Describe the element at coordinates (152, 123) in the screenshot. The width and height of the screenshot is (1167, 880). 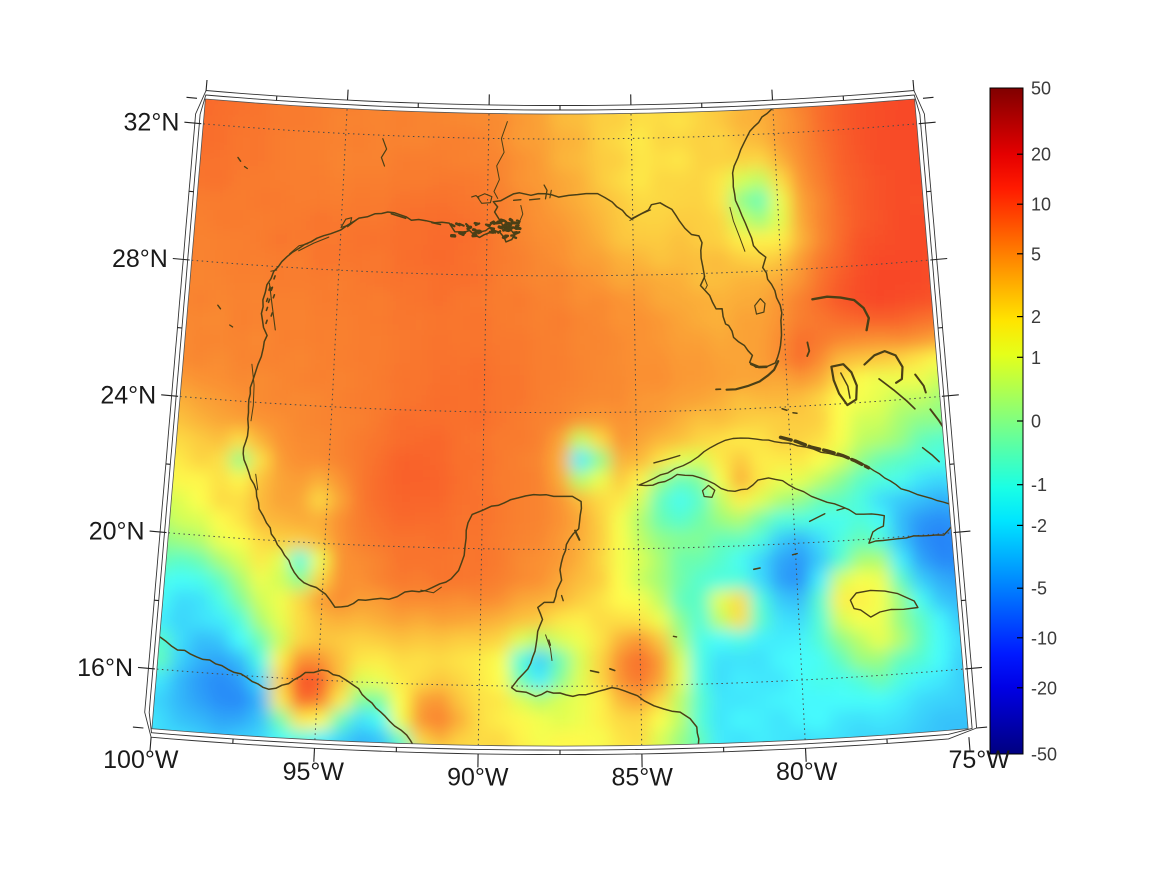
I see `svg-text: 32°N` at that location.